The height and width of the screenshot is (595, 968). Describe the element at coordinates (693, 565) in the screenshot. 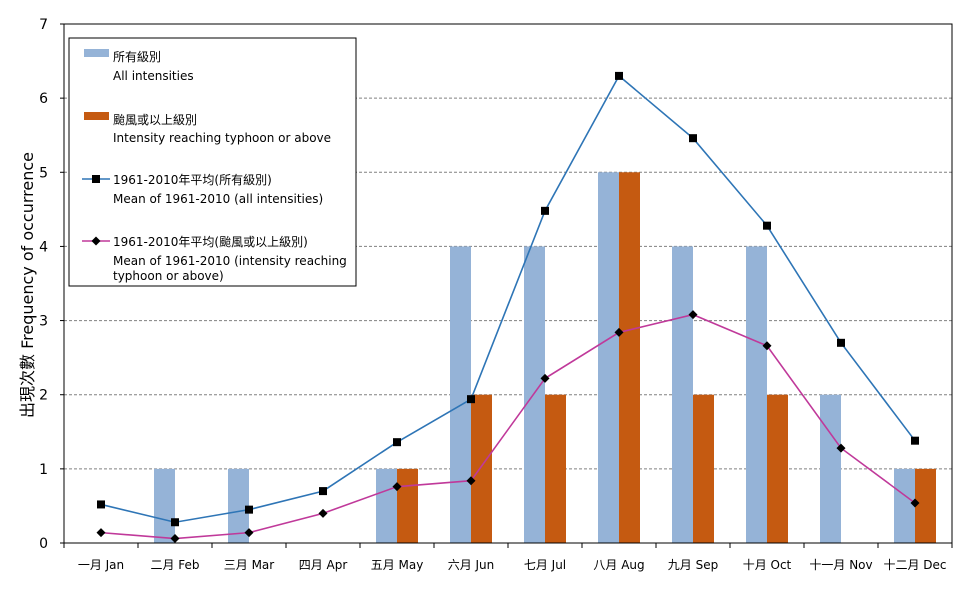

I see `x-tick-label-8: 九月 Sep` at that location.